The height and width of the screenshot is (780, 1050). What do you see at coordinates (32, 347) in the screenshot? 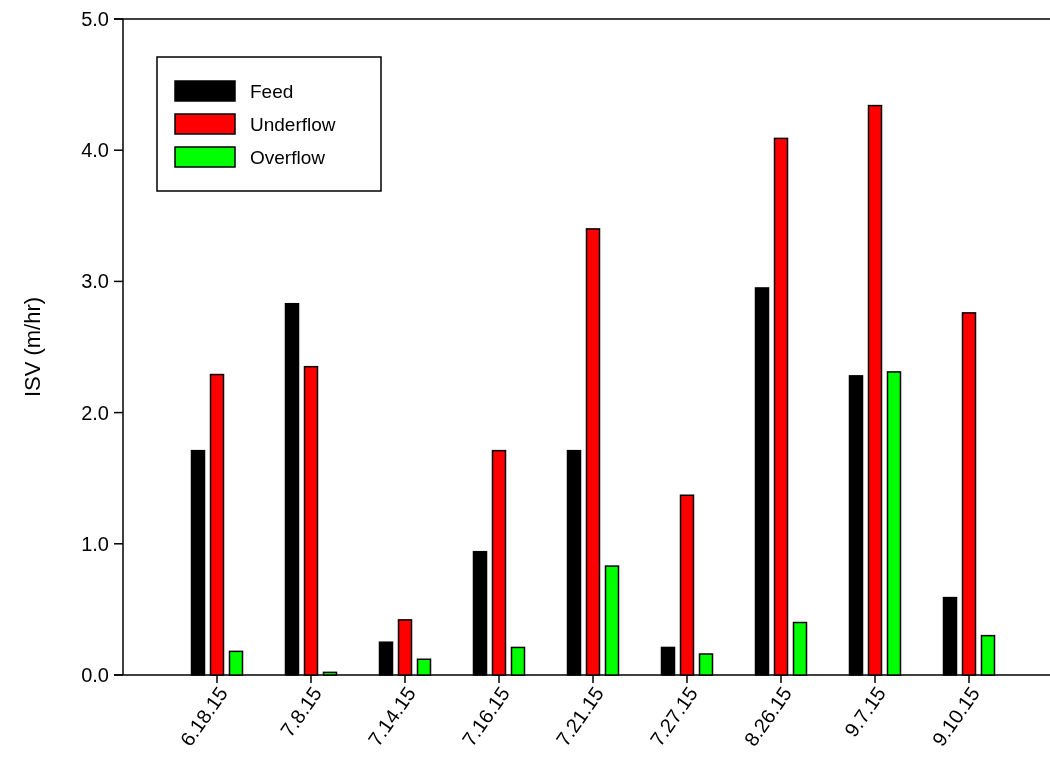
I see `y-axis-title: ISV (m/hr)` at bounding box center [32, 347].